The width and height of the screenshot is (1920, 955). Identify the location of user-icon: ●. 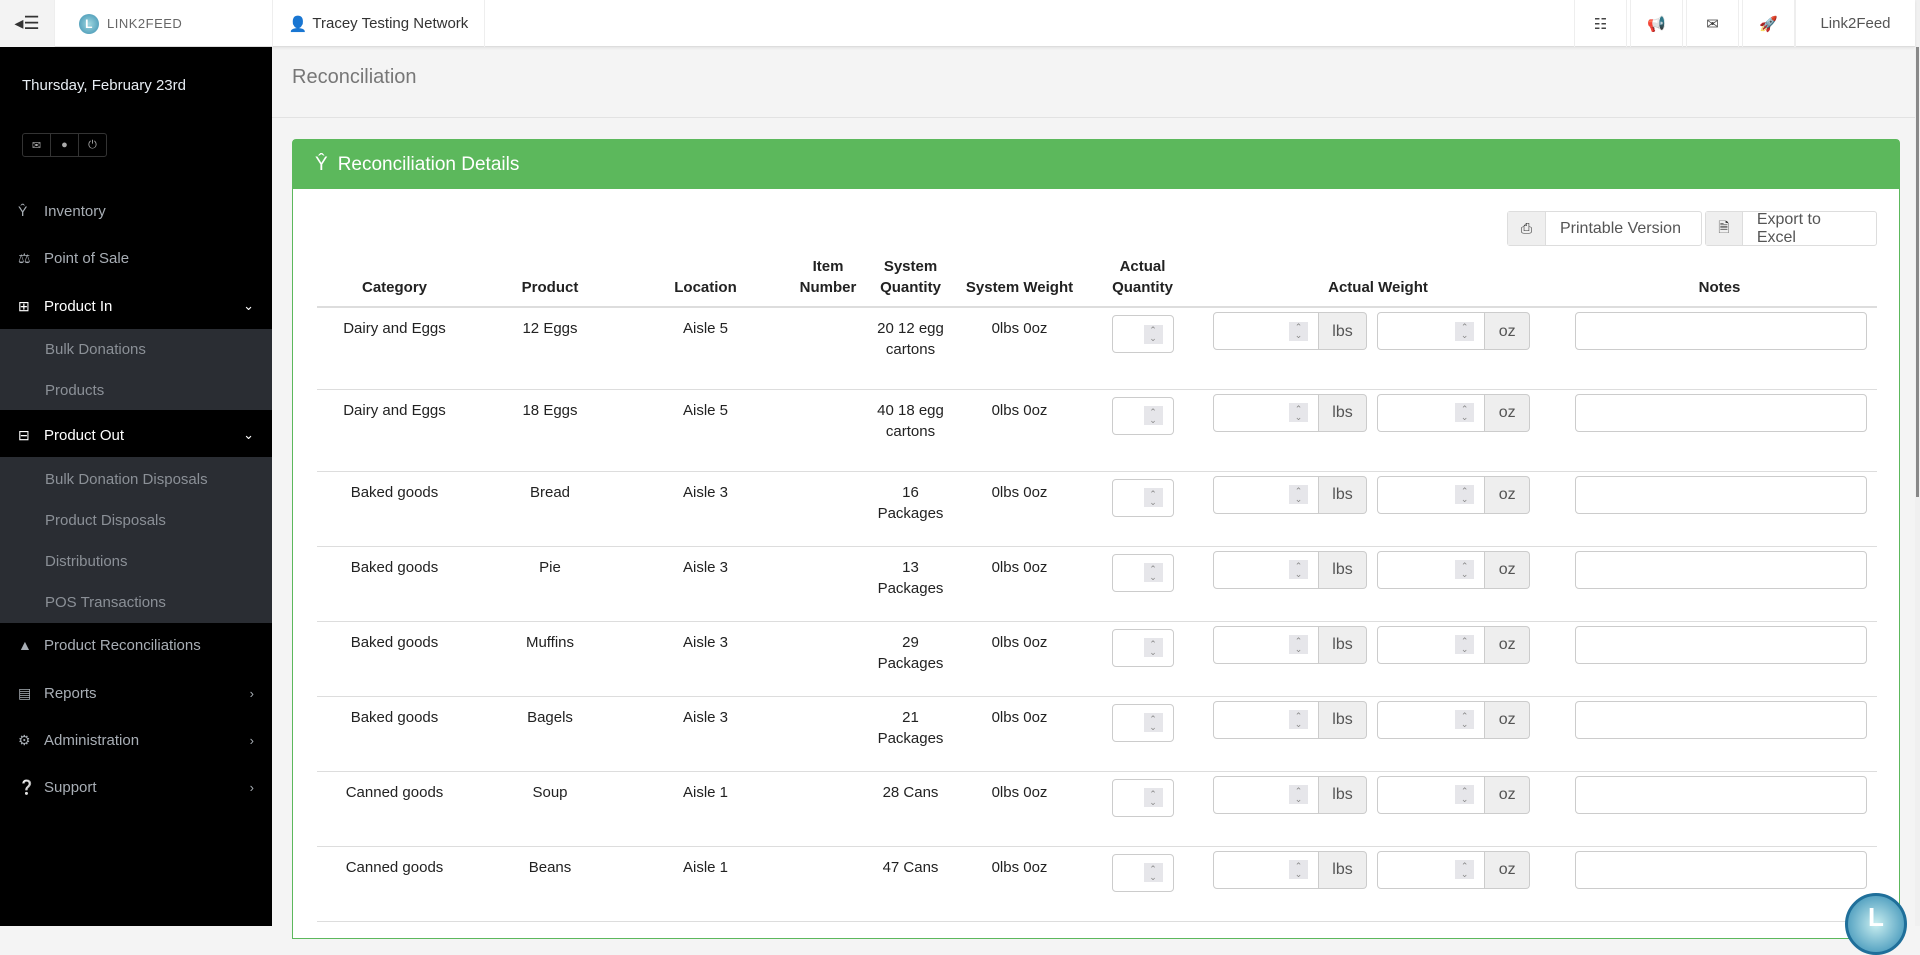
(65, 145).